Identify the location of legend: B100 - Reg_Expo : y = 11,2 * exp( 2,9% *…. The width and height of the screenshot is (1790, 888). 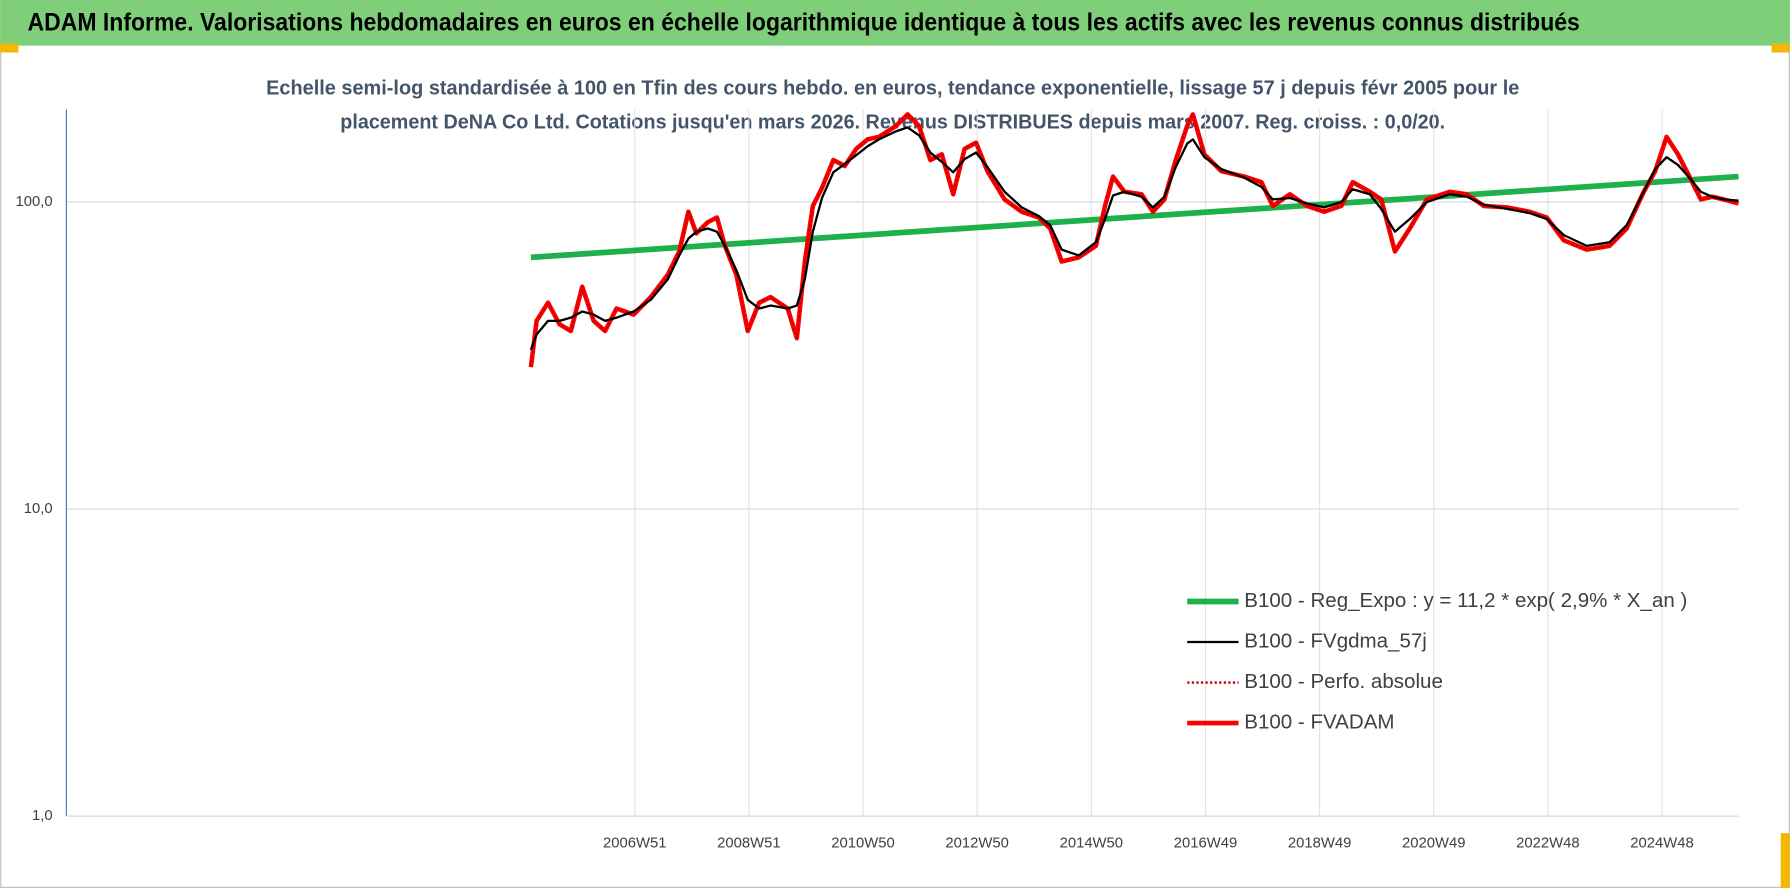
(1437, 661).